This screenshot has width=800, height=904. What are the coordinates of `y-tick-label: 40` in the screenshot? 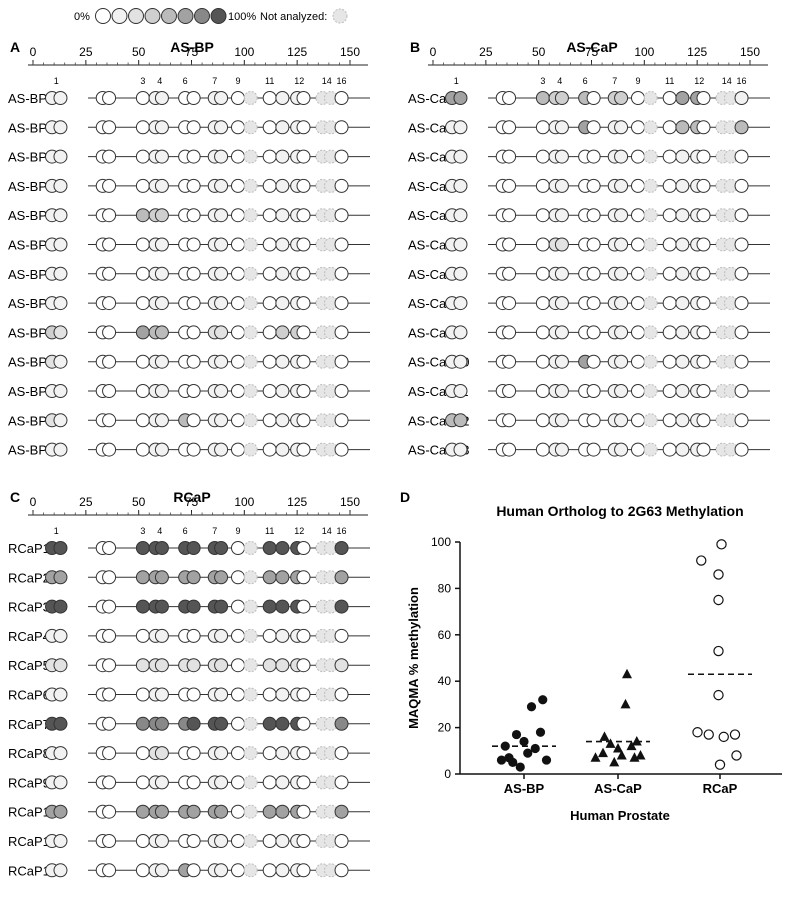 It's located at (445, 681).